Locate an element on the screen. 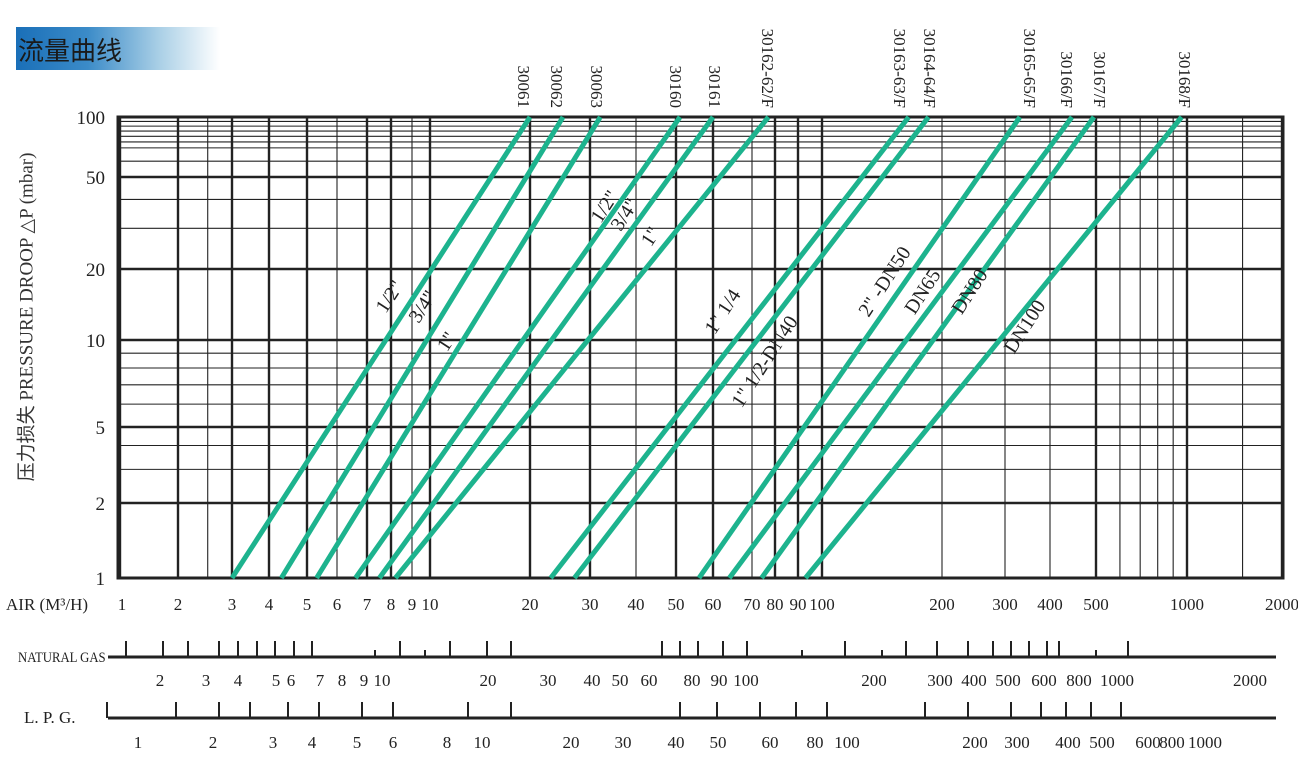 The image size is (1298, 773). scale-tick-label: 600 is located at coordinates (1148, 742).